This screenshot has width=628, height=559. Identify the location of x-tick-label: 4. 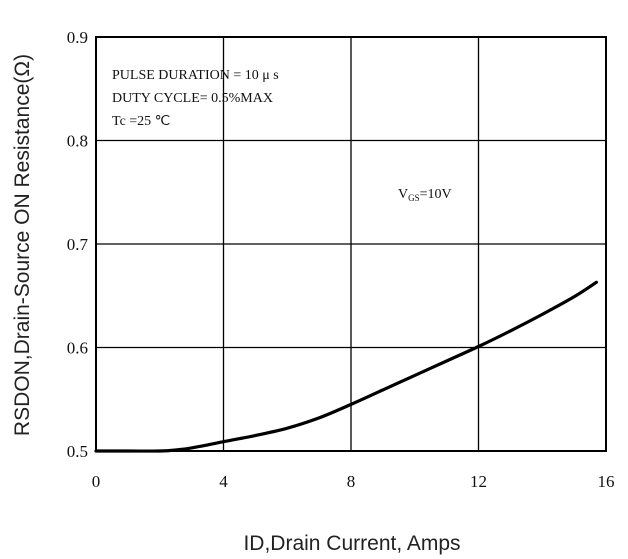
(223, 481).